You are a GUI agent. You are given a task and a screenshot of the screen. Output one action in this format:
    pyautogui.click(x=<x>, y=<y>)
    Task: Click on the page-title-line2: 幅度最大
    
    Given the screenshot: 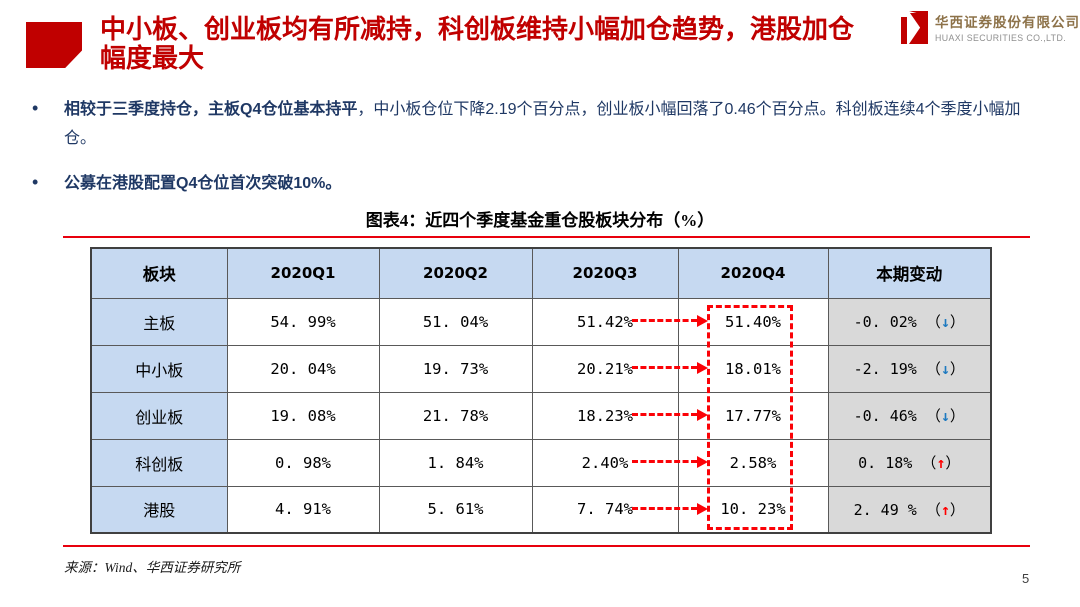 What is the action you would take?
    pyautogui.click(x=152, y=58)
    